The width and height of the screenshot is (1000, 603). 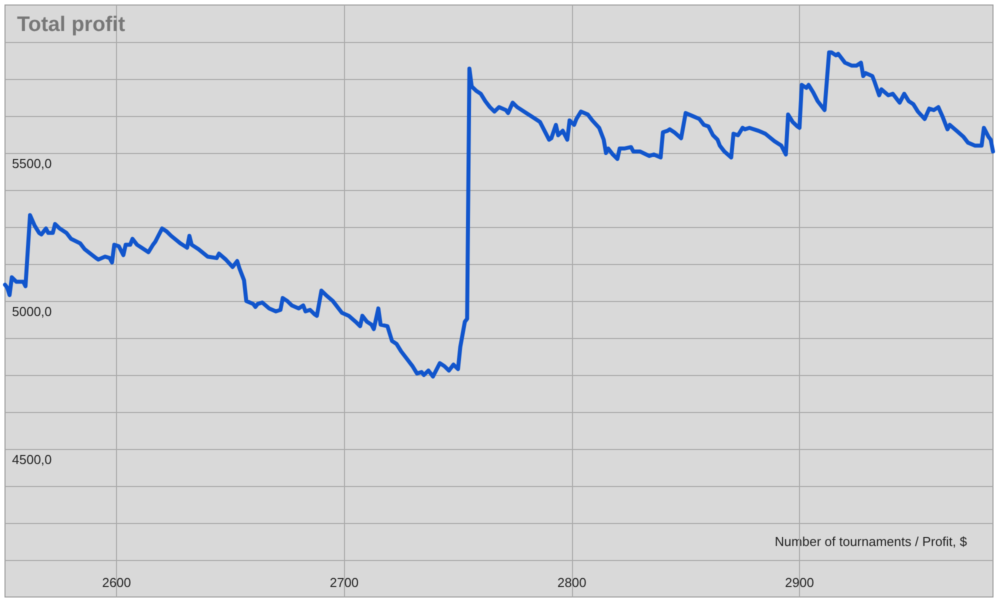 I want to click on x-tick-label: 2900, so click(x=799, y=582).